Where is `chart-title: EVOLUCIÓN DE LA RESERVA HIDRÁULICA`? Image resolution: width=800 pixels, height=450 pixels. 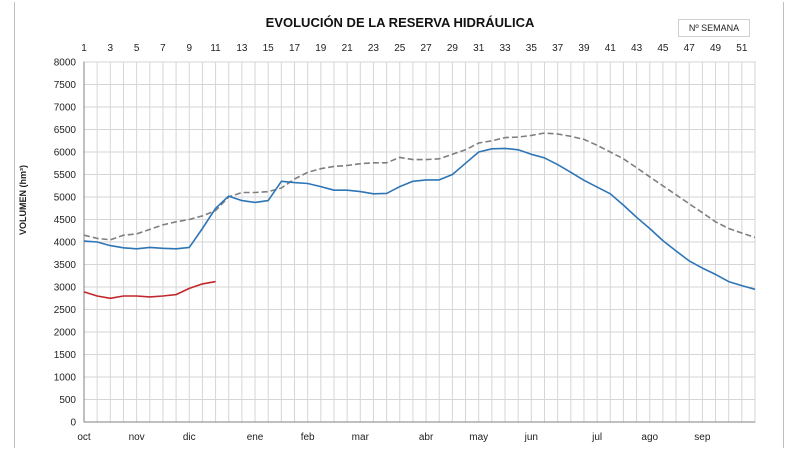
chart-title: EVOLUCIÓN DE LA RESERVA HIDRÁULICA is located at coordinates (400, 22).